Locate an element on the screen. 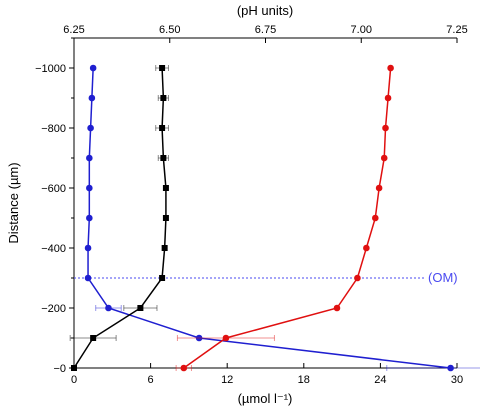  bottom-tick-label: 6 is located at coordinates (151, 380).